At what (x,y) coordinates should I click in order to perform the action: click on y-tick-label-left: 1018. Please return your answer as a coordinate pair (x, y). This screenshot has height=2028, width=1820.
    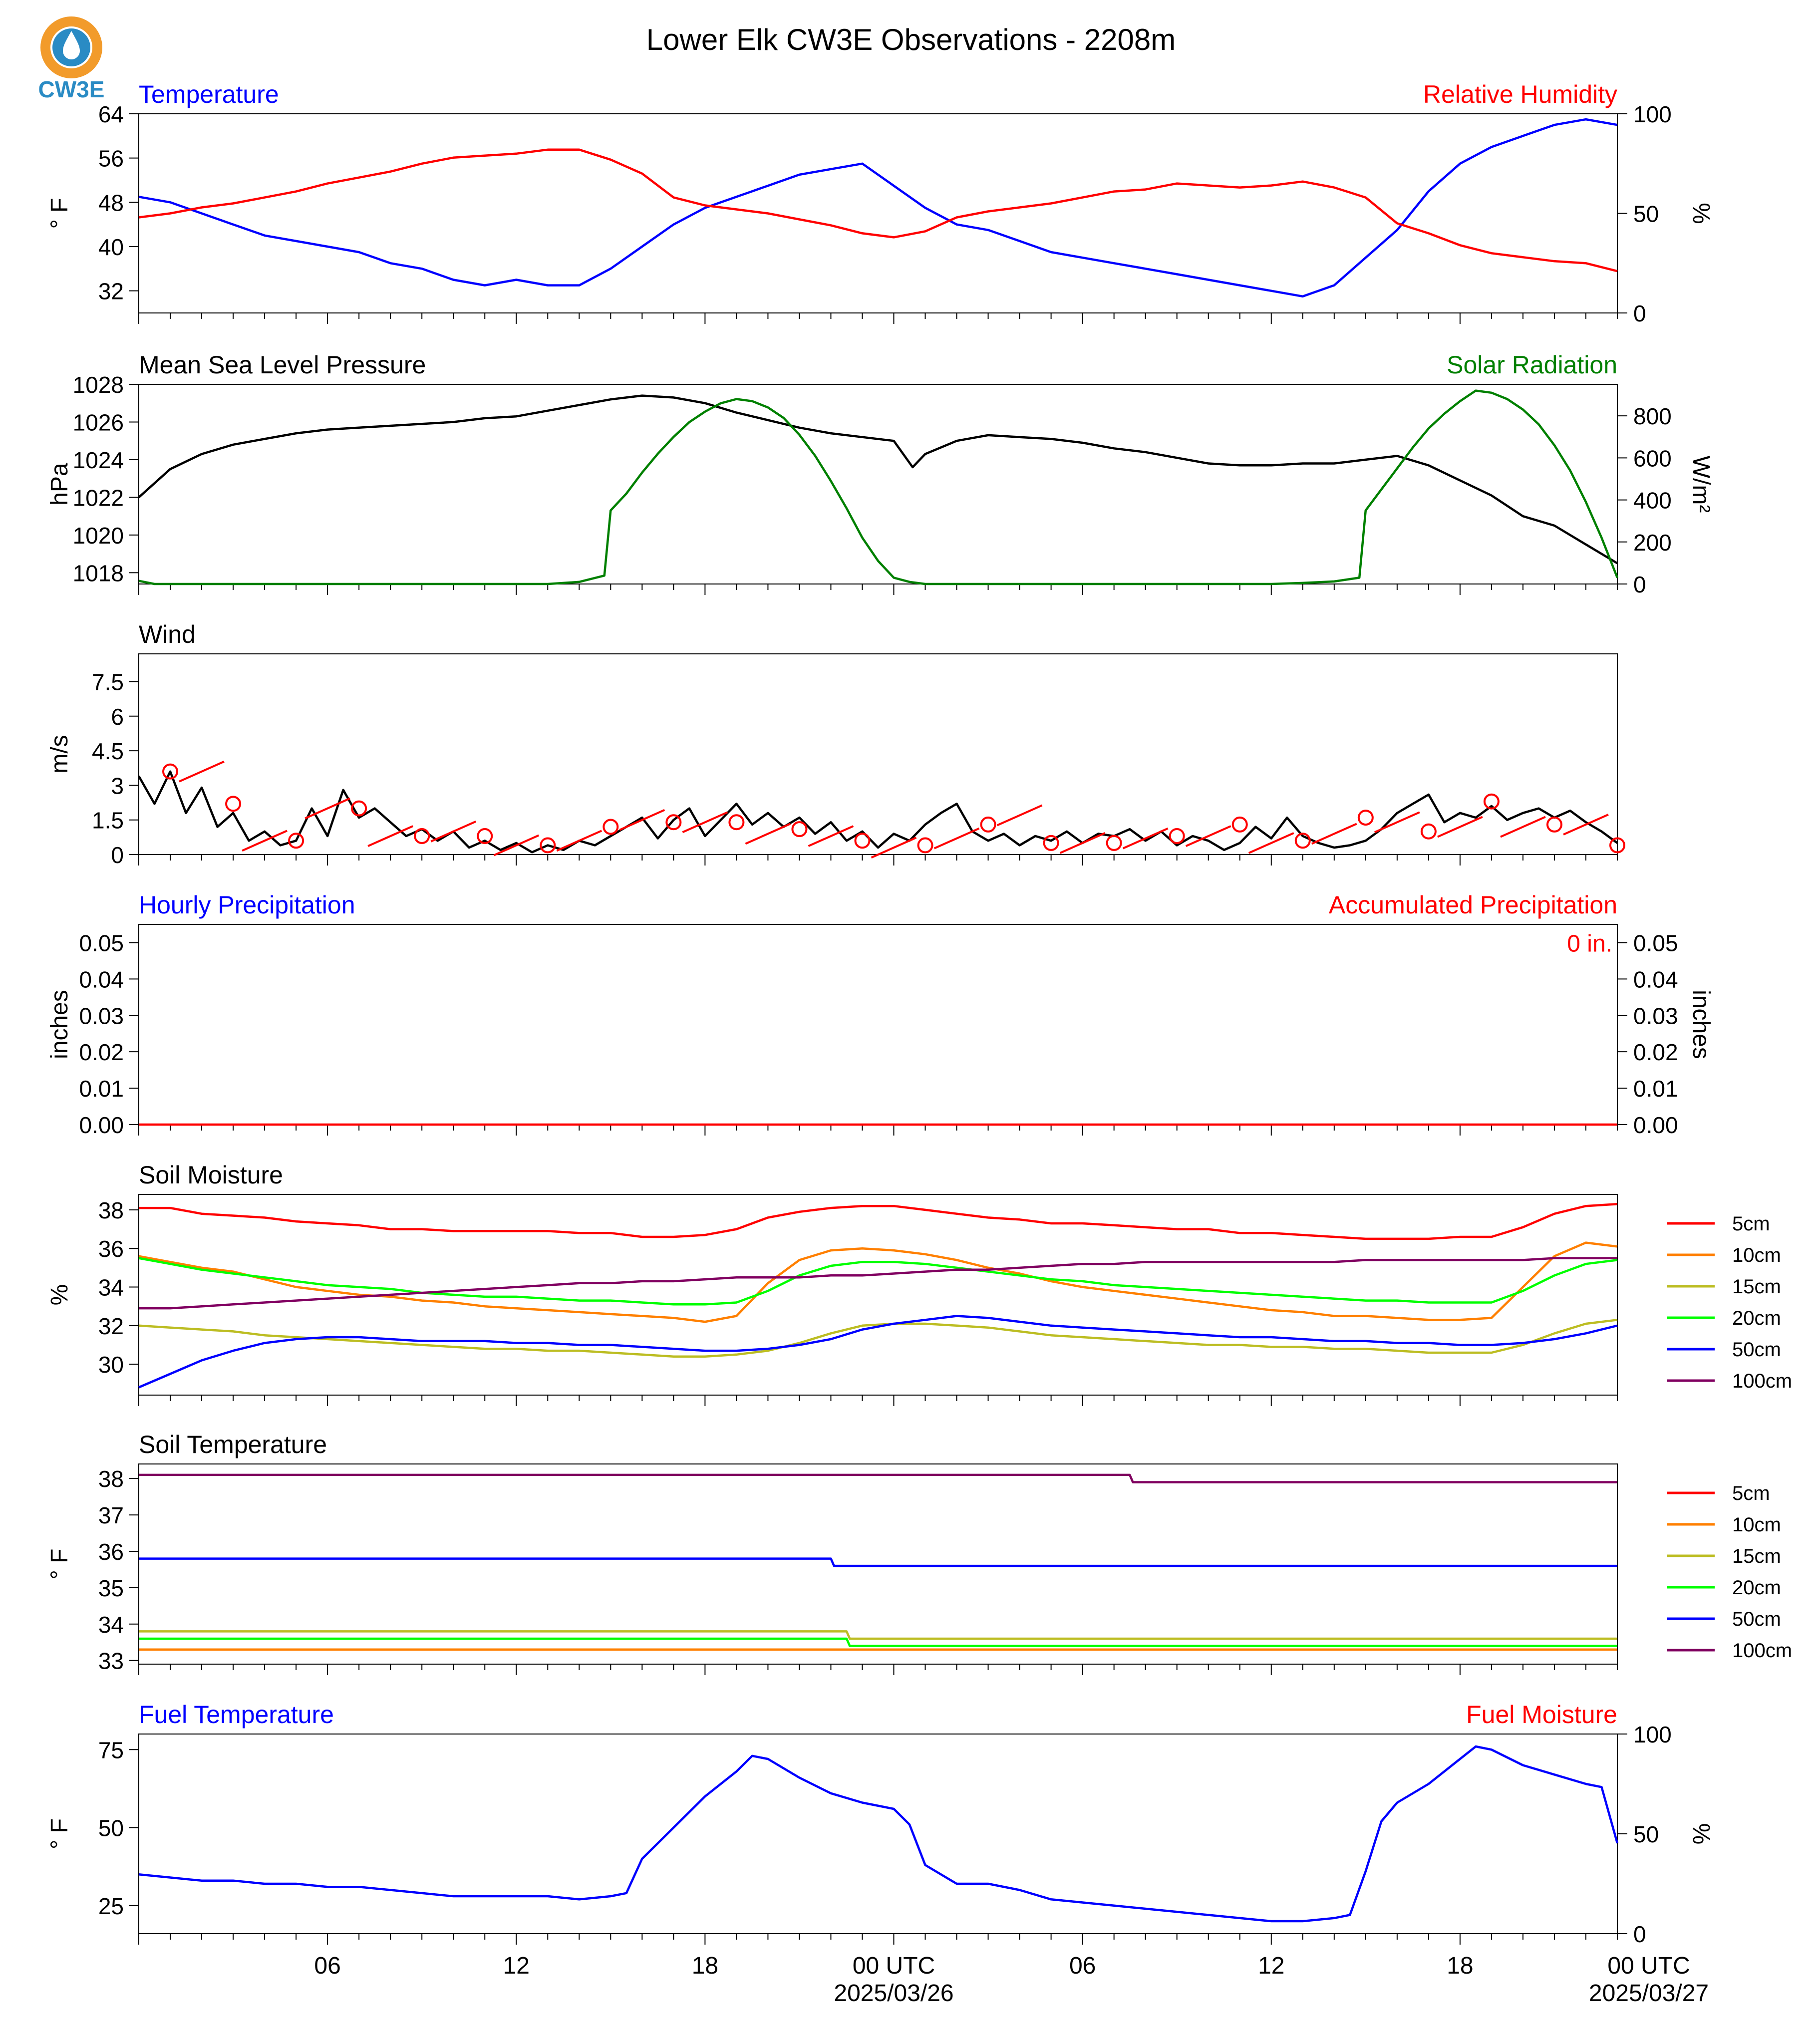
    Looking at the image, I should click on (98, 573).